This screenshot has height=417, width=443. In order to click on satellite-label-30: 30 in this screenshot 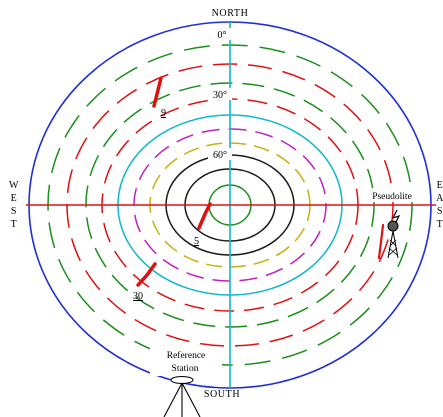, I will do `click(138, 296)`.